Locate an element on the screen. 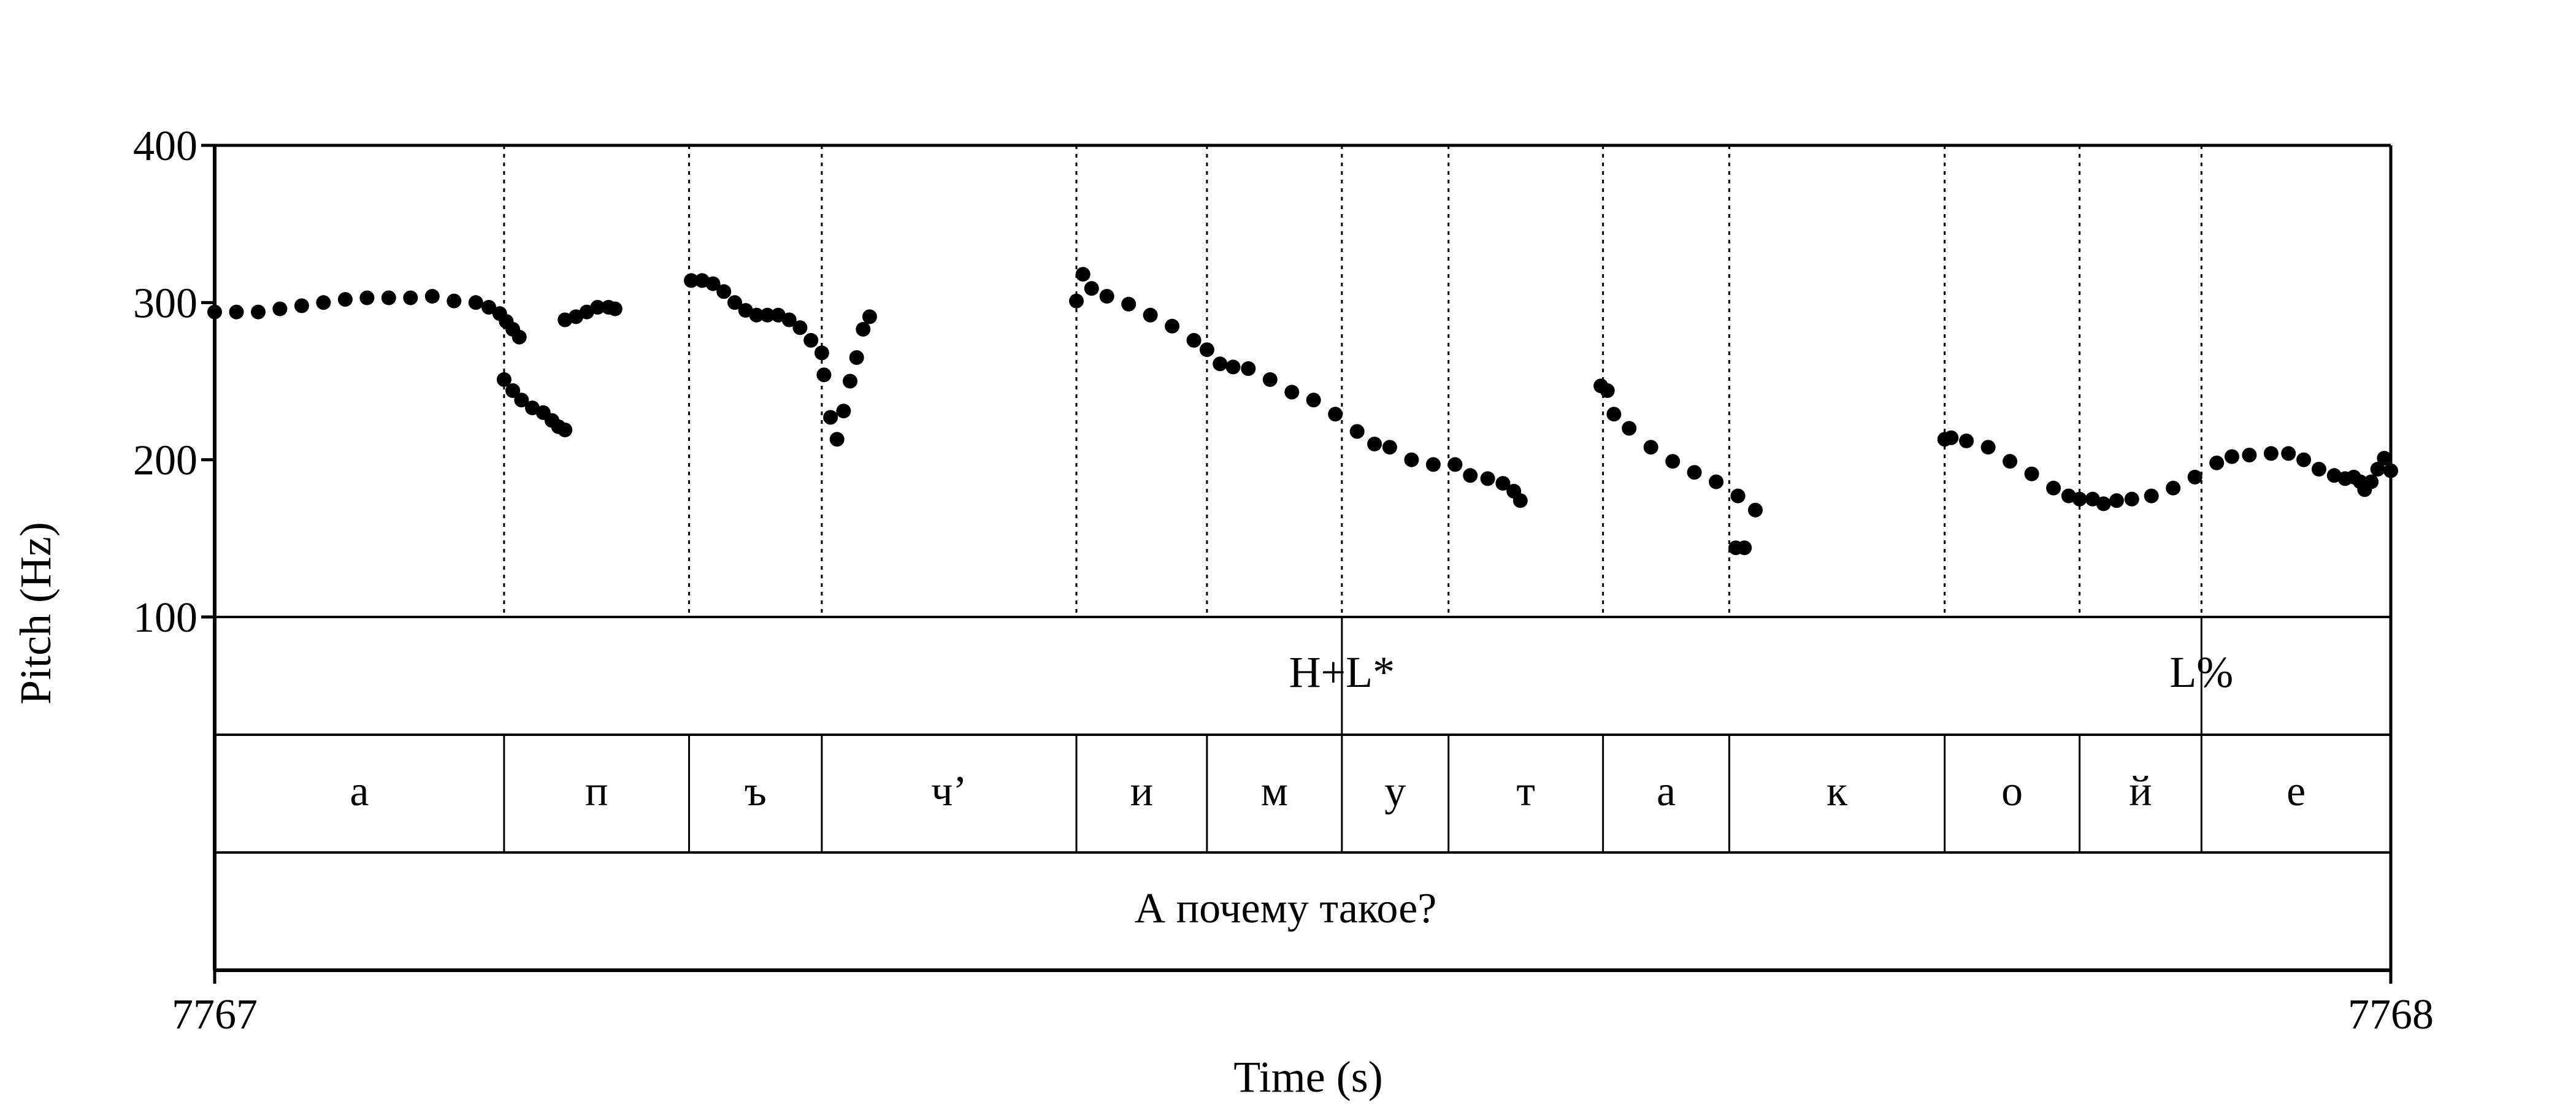  tone-tier-labels: H+L* L% is located at coordinates (1761, 672).